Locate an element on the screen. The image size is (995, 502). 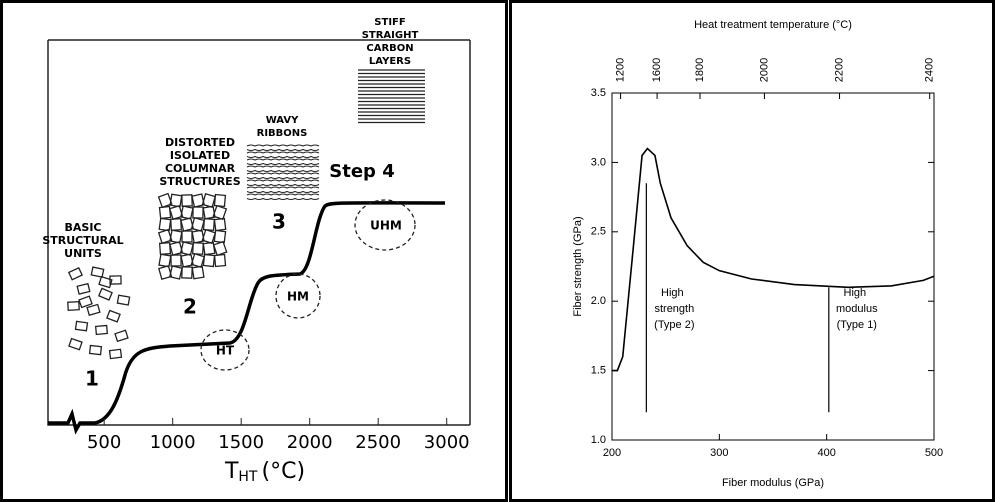
x-tick-label: 1500 is located at coordinates (241, 442).